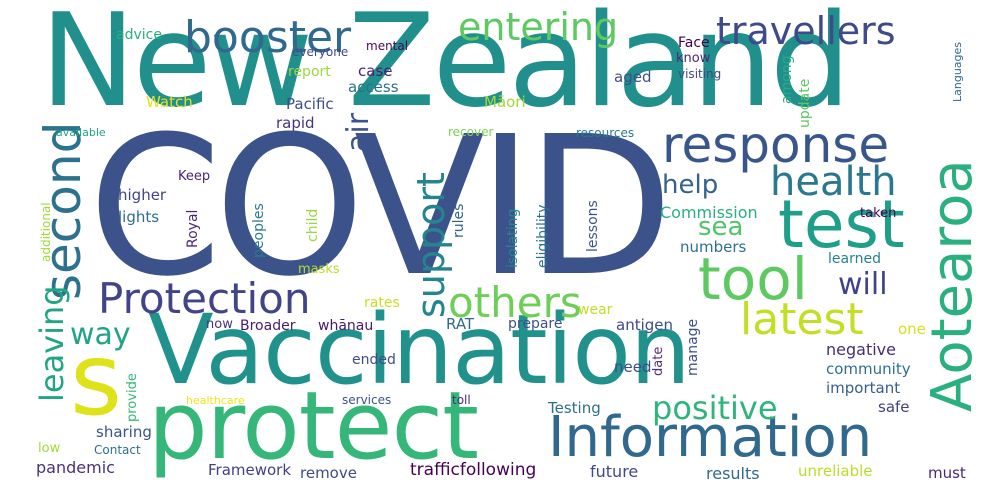 This screenshot has height=500, width=1000. What do you see at coordinates (535, 324) in the screenshot?
I see `word-prepare: prepare` at bounding box center [535, 324].